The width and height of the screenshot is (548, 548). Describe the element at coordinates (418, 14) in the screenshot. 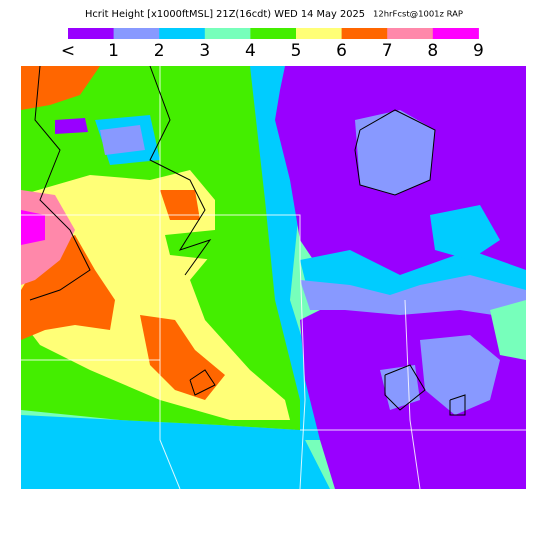

I see `forecast-label: 12hrFcst@1001z RAP` at that location.